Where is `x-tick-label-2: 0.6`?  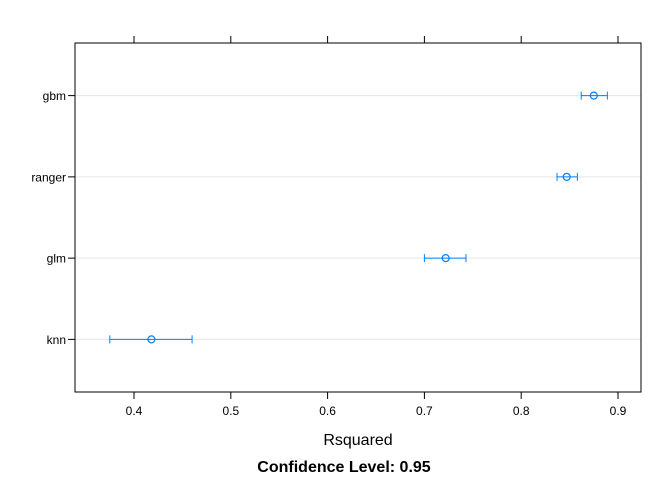 x-tick-label-2: 0.6 is located at coordinates (327, 411).